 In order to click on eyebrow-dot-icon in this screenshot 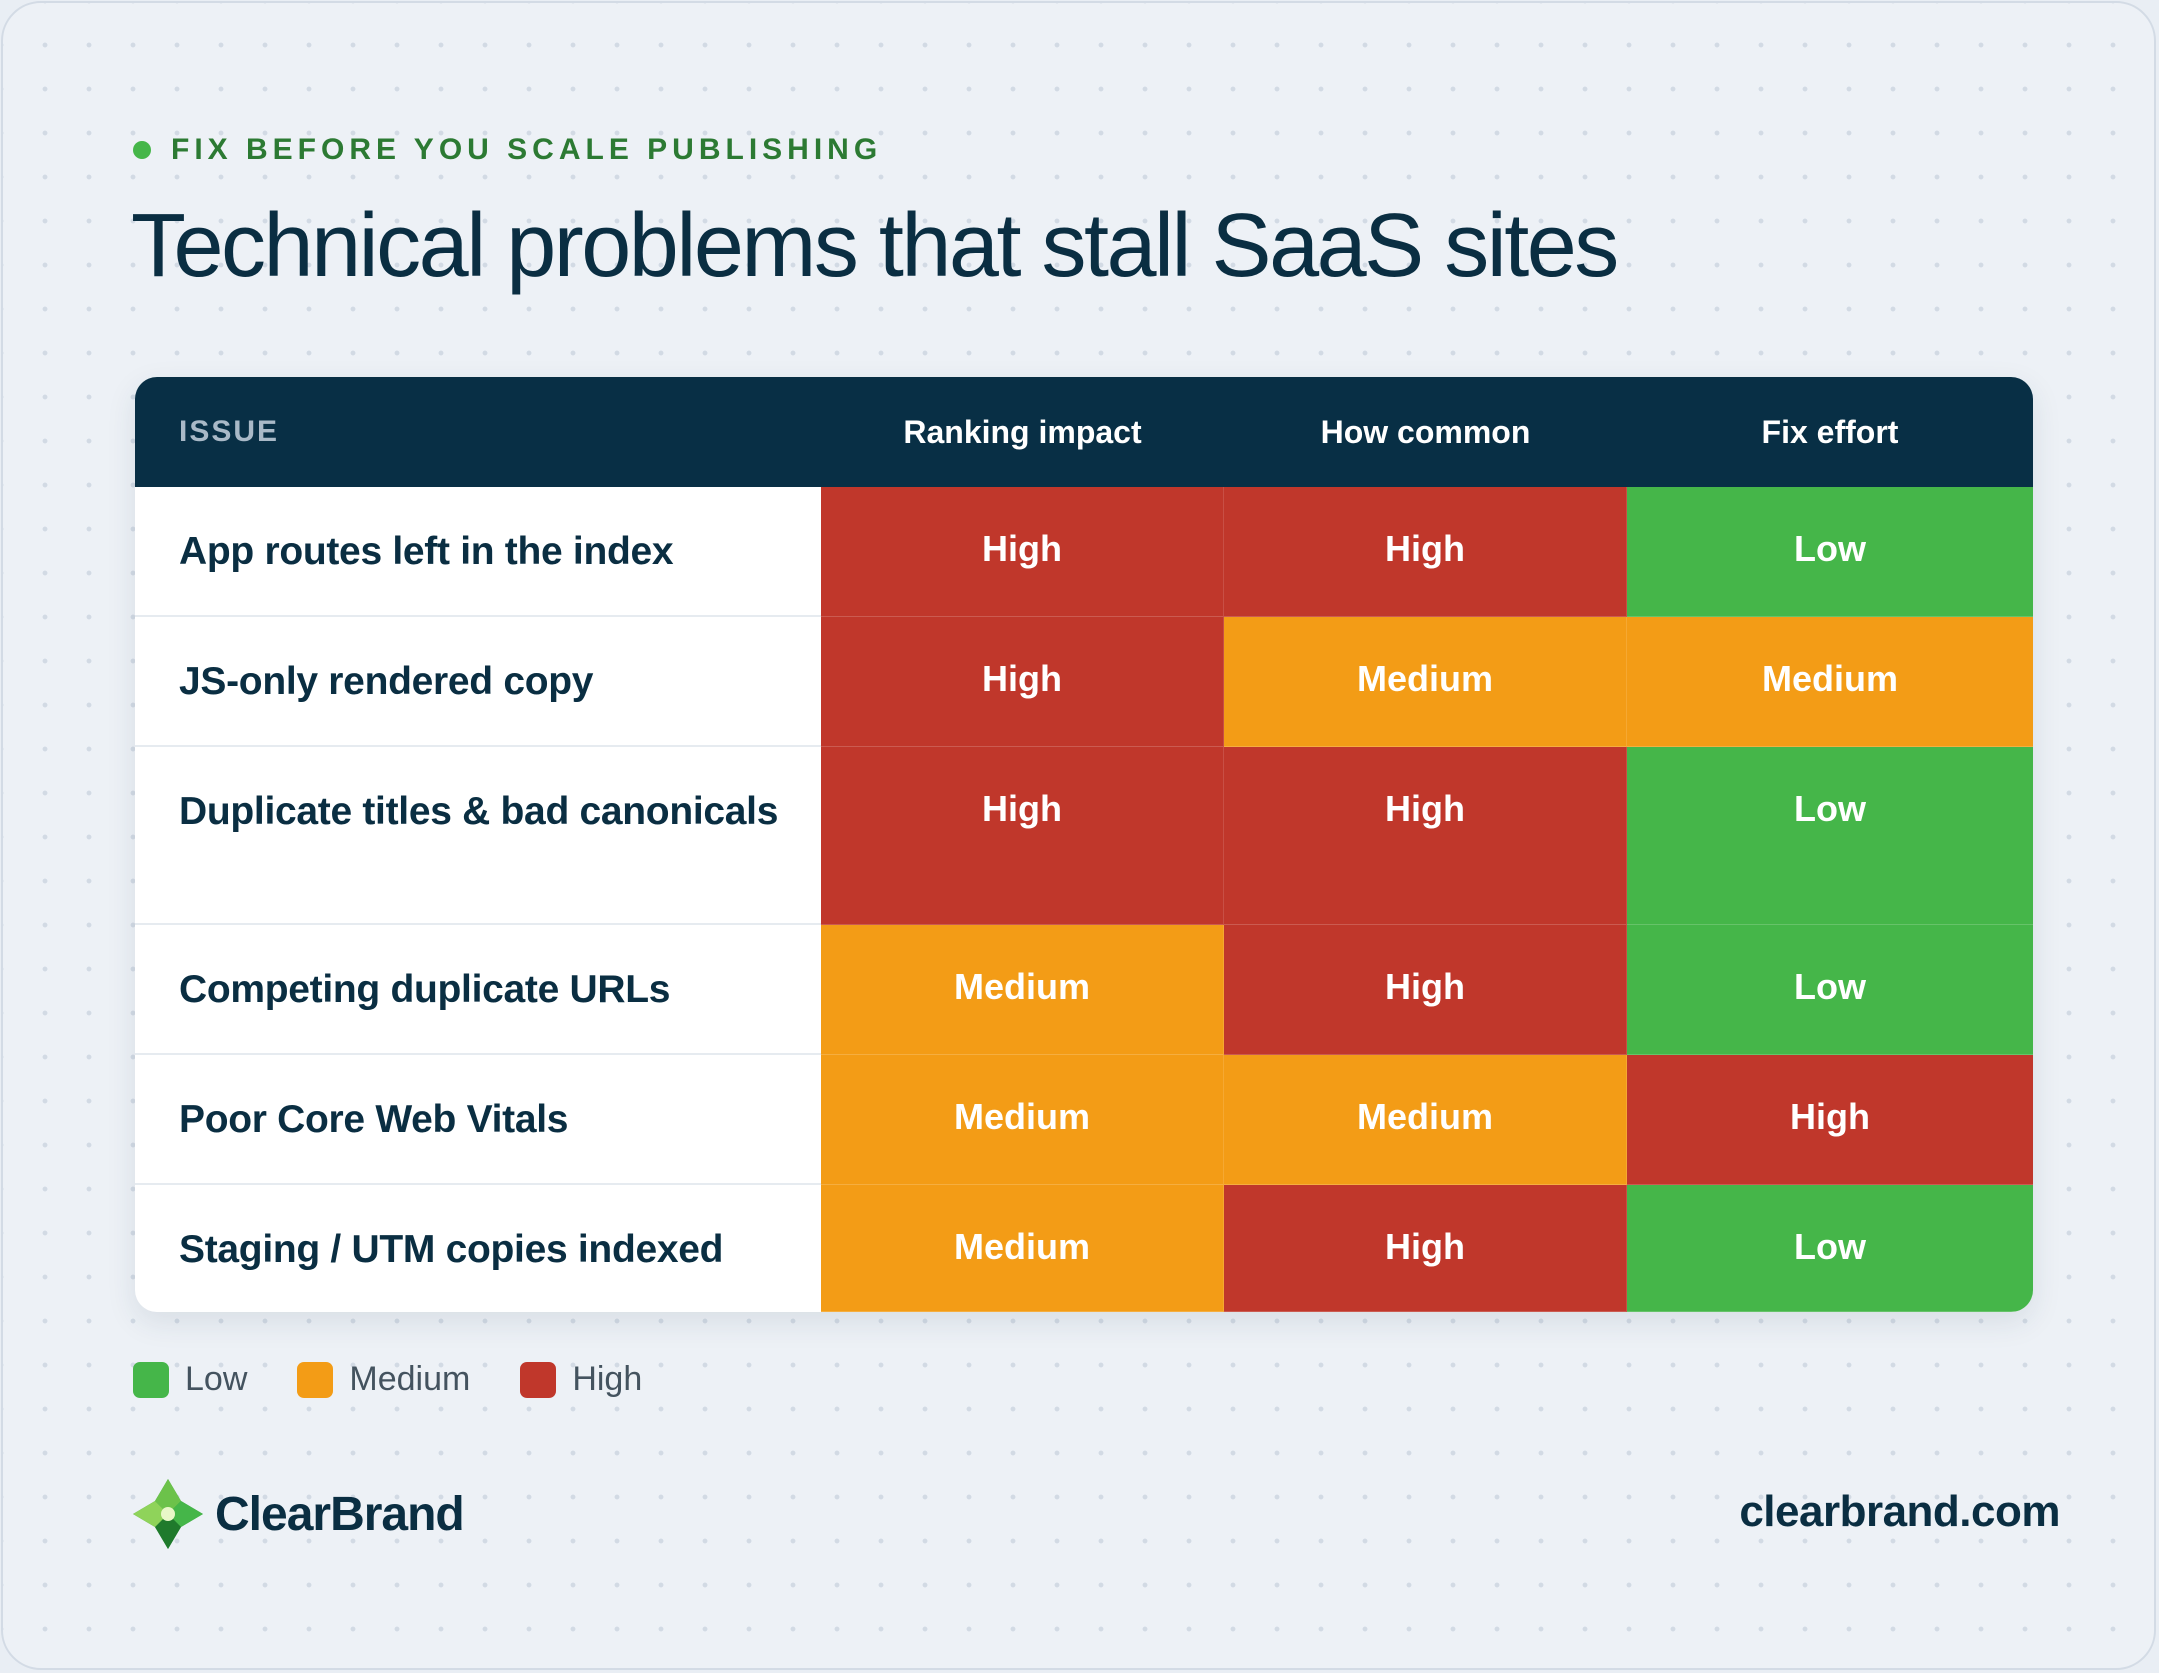, I will do `click(142, 150)`.